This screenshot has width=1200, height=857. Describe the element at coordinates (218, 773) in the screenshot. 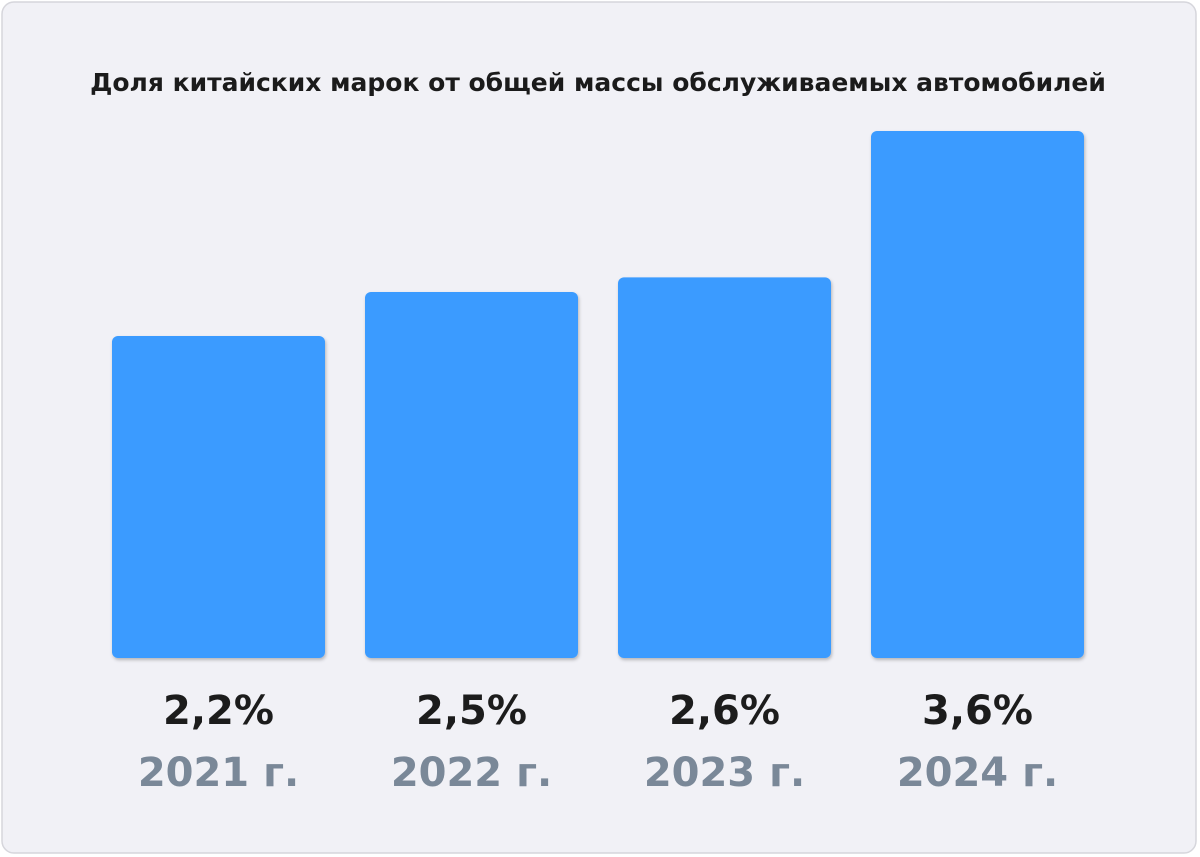

I see `x-tick-label: 2021 г.` at that location.